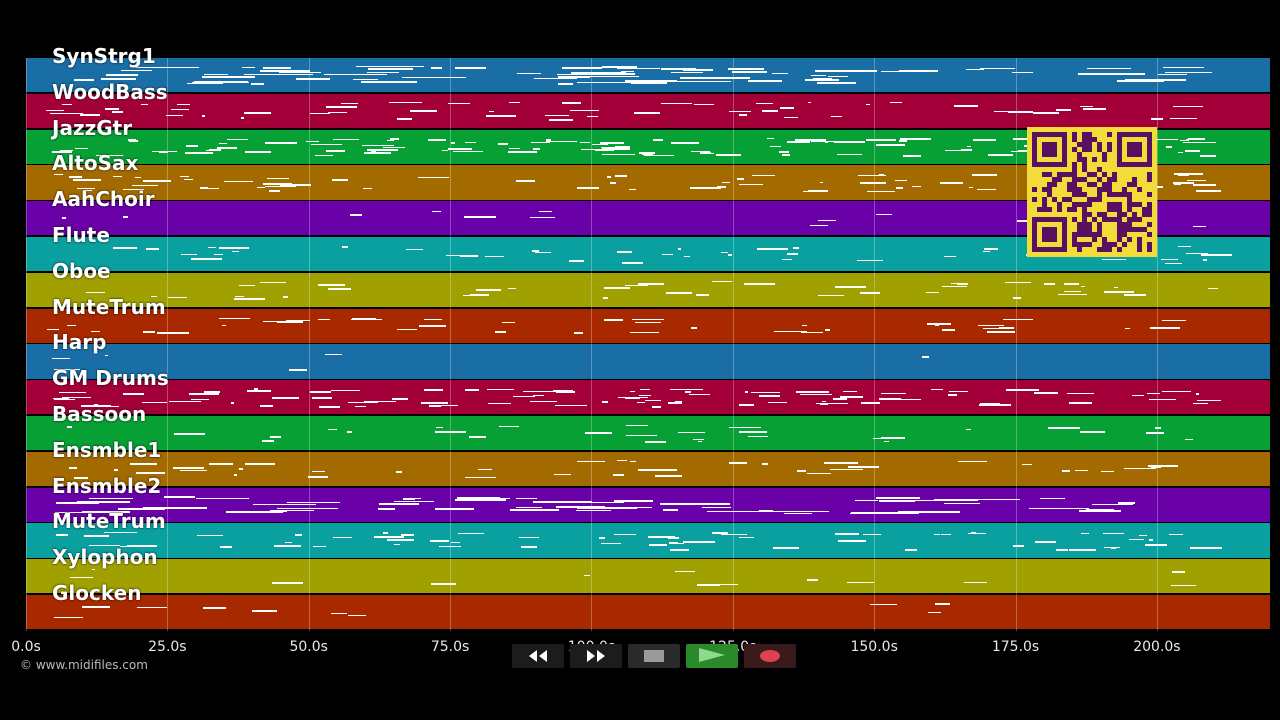  Describe the element at coordinates (1092, 192) in the screenshot. I see `qr-code` at that location.